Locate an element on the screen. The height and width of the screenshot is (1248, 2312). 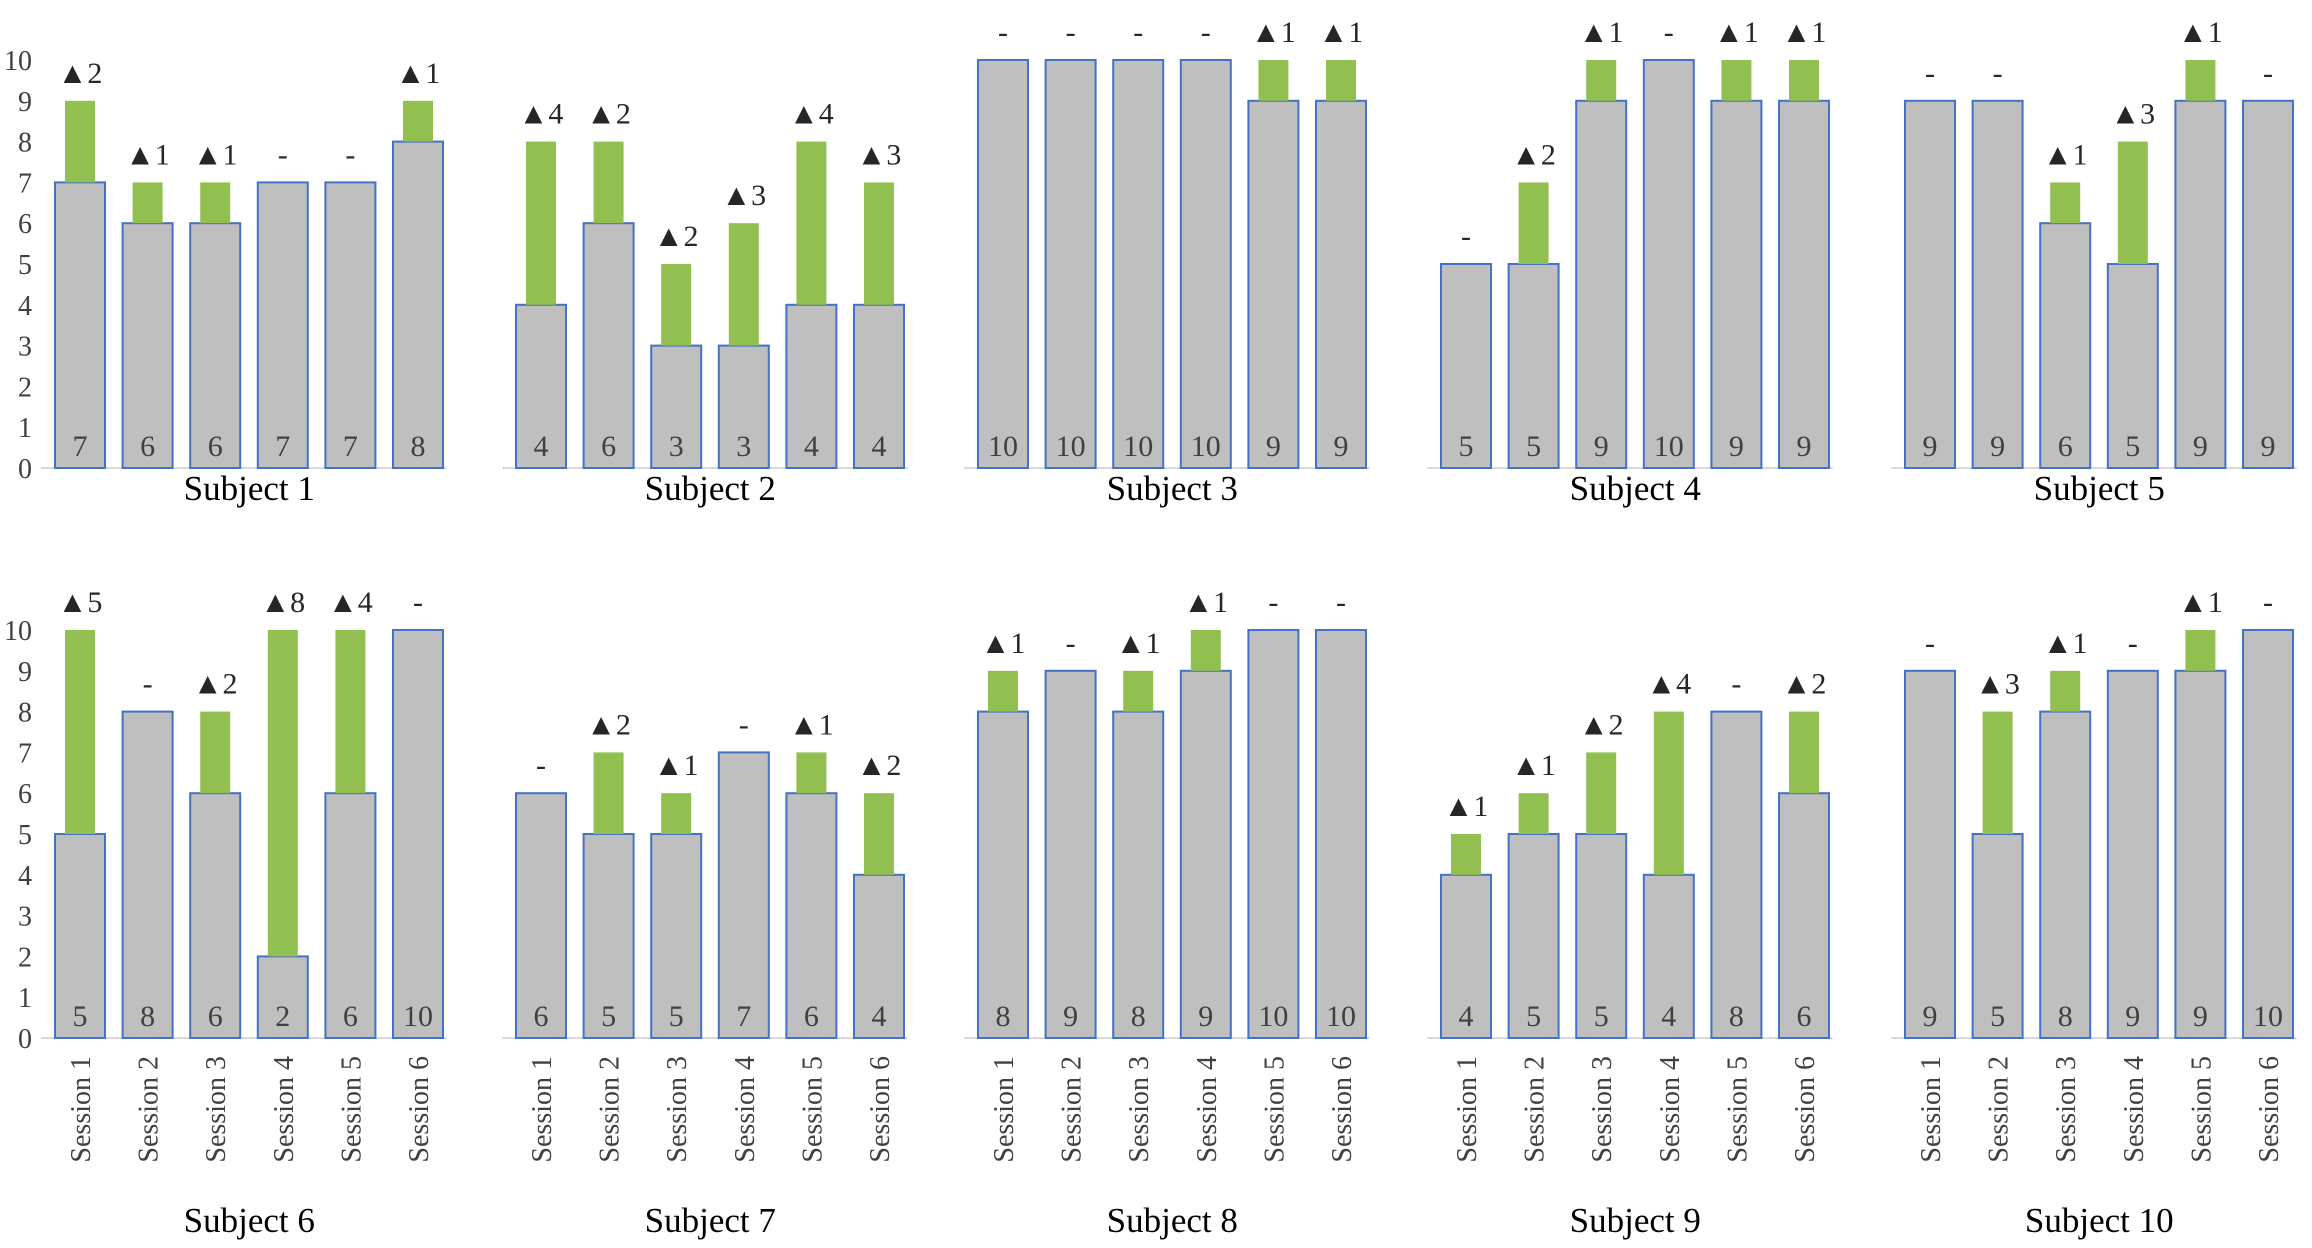
y-tick-label: 2 is located at coordinates (25, 387).